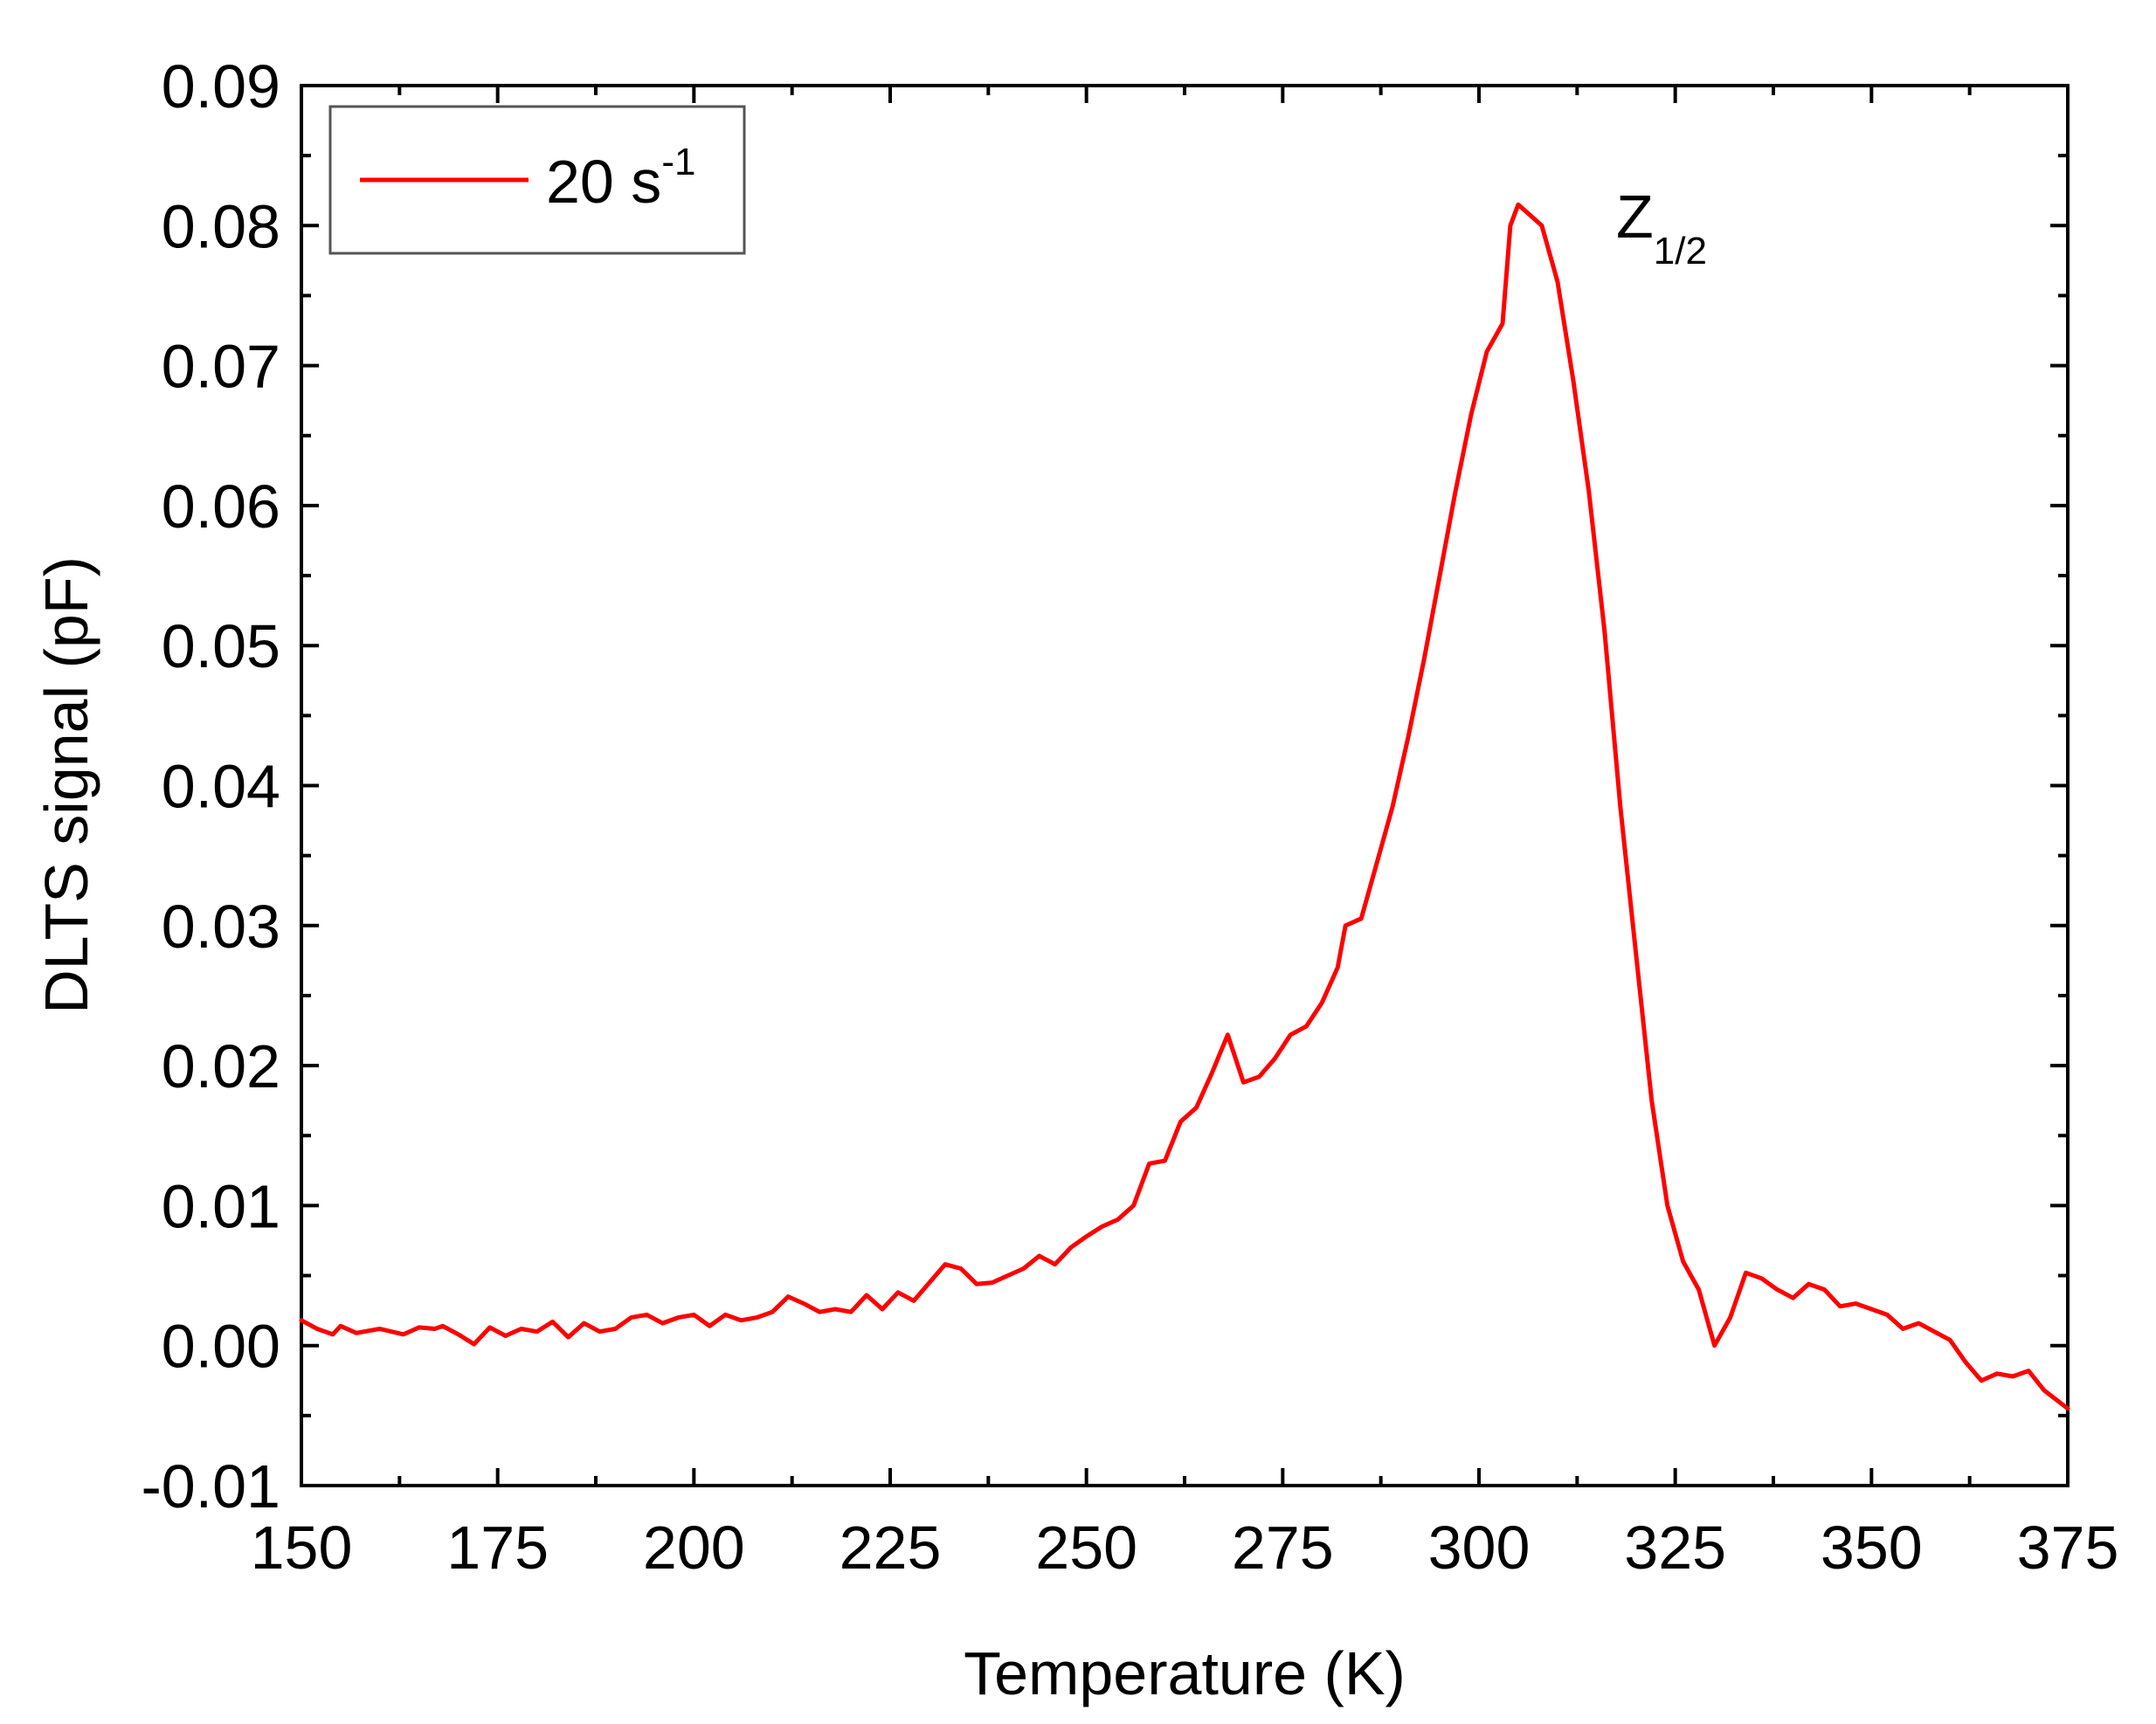 This screenshot has height=1724, width=2156. I want to click on legend-label: 20 s-1, so click(620, 178).